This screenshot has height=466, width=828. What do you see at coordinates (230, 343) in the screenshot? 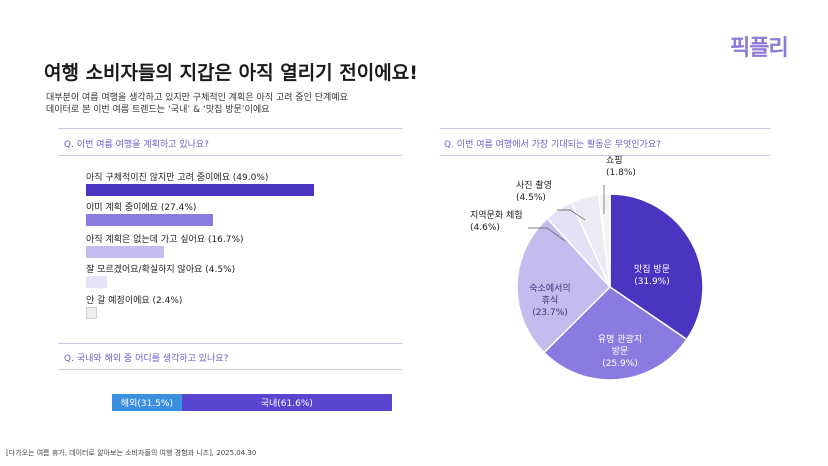
I see `q2-divider` at bounding box center [230, 343].